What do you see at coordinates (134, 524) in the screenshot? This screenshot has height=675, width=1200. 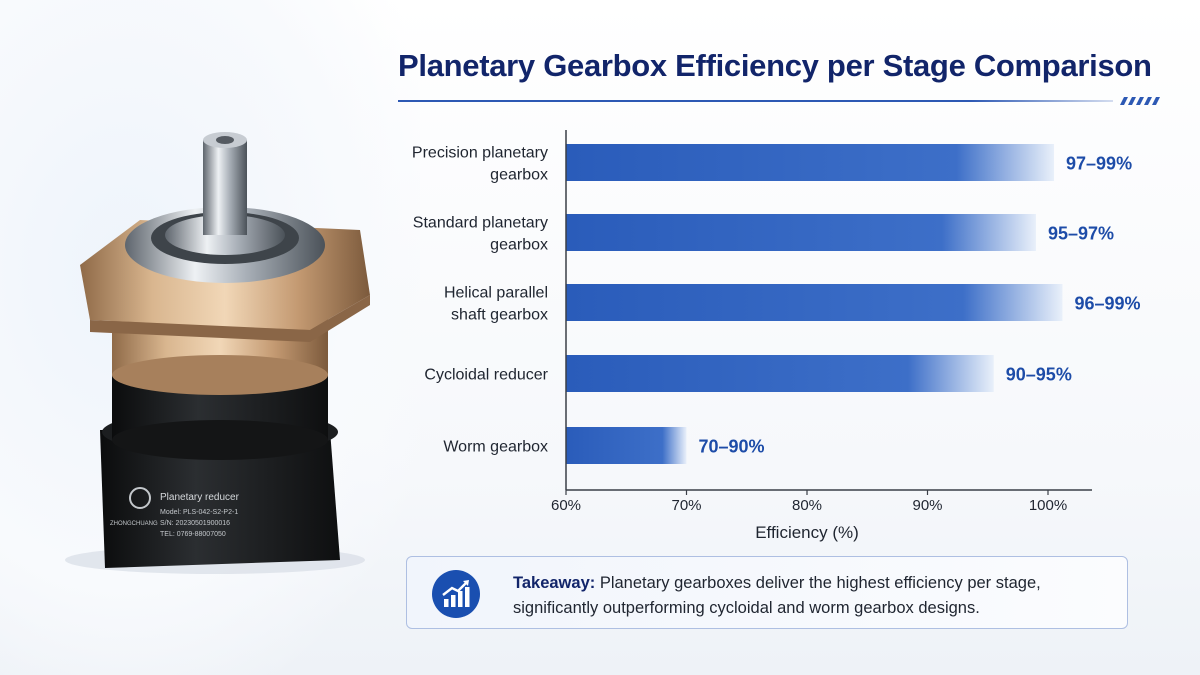 I see `product-brand: ZHONGCHUANG` at bounding box center [134, 524].